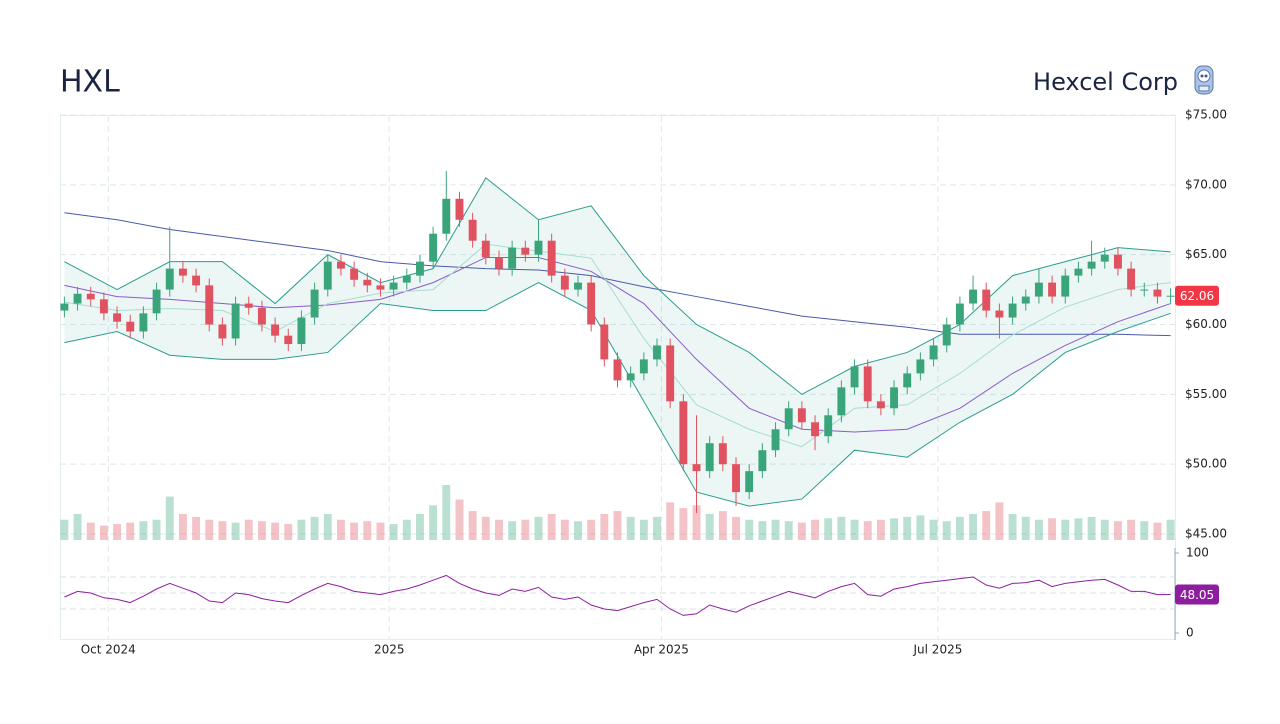 Image resolution: width=1280 pixels, height=724 pixels. I want to click on y-tick-label: $55.00, so click(1206, 394).